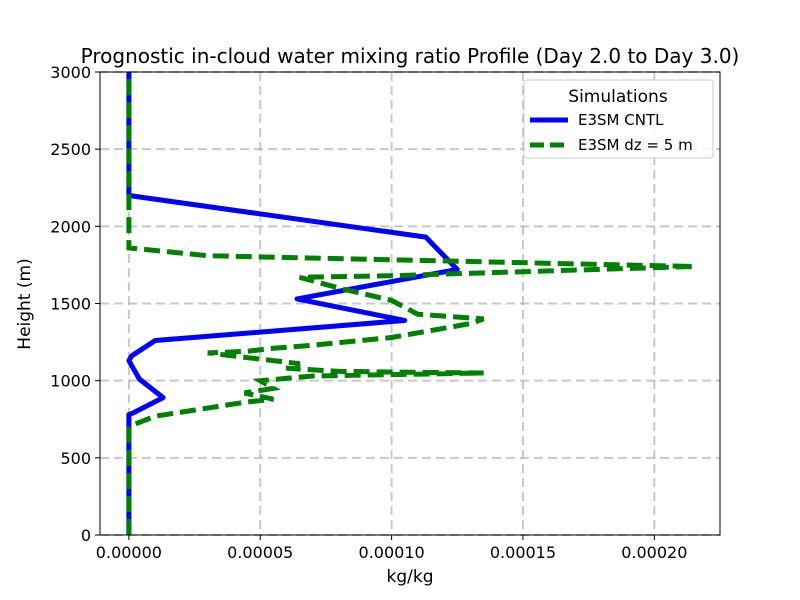  I want to click on legend-title: Simulations, so click(618, 97).